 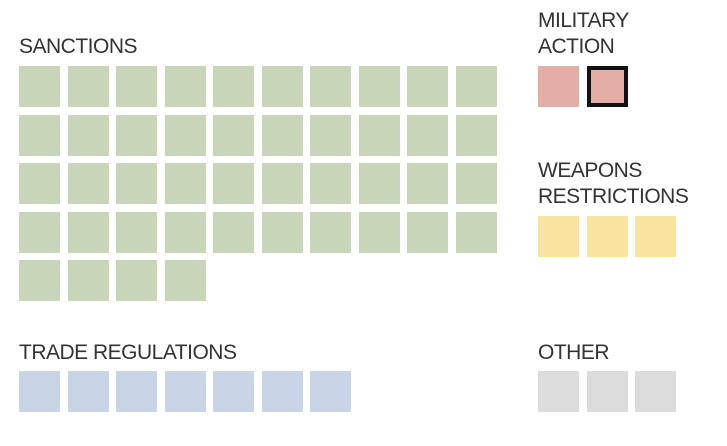 I want to click on weapons-restrictions-label-line-1: WEAPONS, so click(x=590, y=170).